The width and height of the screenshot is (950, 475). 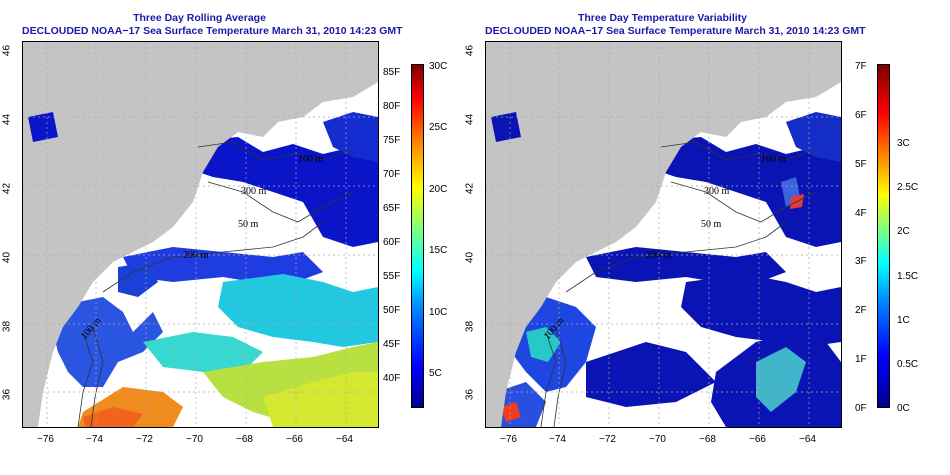 What do you see at coordinates (392, 310) in the screenshot?
I see `colorbar-f-tick-label: 50F` at bounding box center [392, 310].